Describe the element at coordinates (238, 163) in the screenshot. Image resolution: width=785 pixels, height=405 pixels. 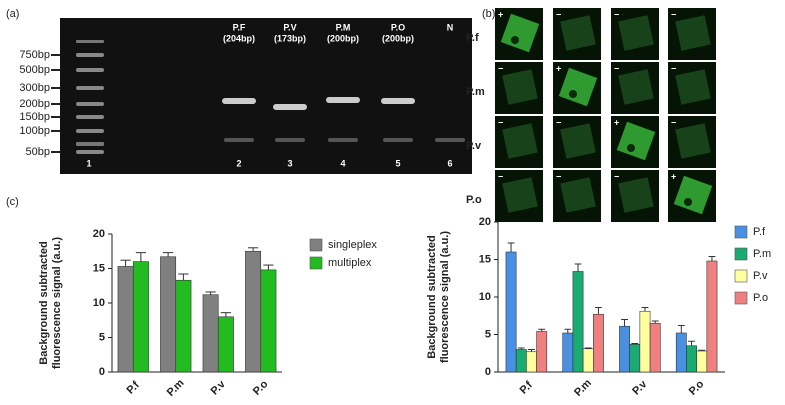
I see `lane-number: 2` at that location.